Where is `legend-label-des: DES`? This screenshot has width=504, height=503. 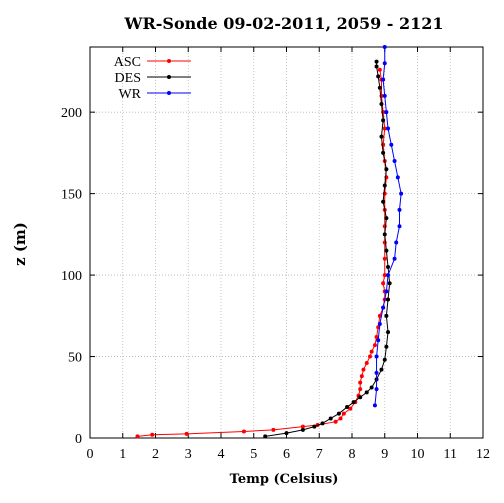 legend-label-des: DES is located at coordinates (128, 78).